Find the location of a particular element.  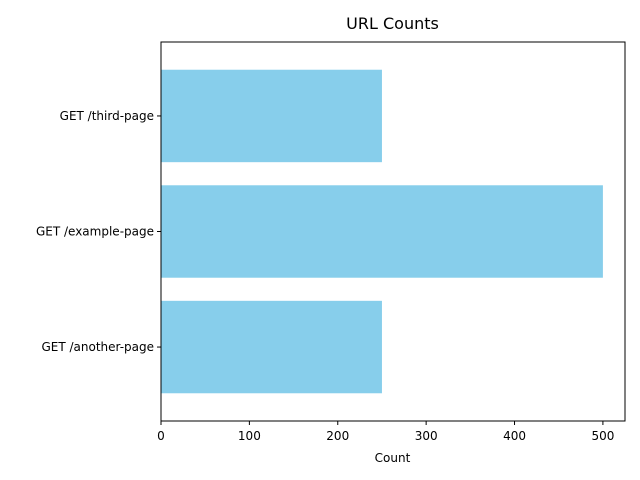

x-tick-label: 300 is located at coordinates (426, 436).